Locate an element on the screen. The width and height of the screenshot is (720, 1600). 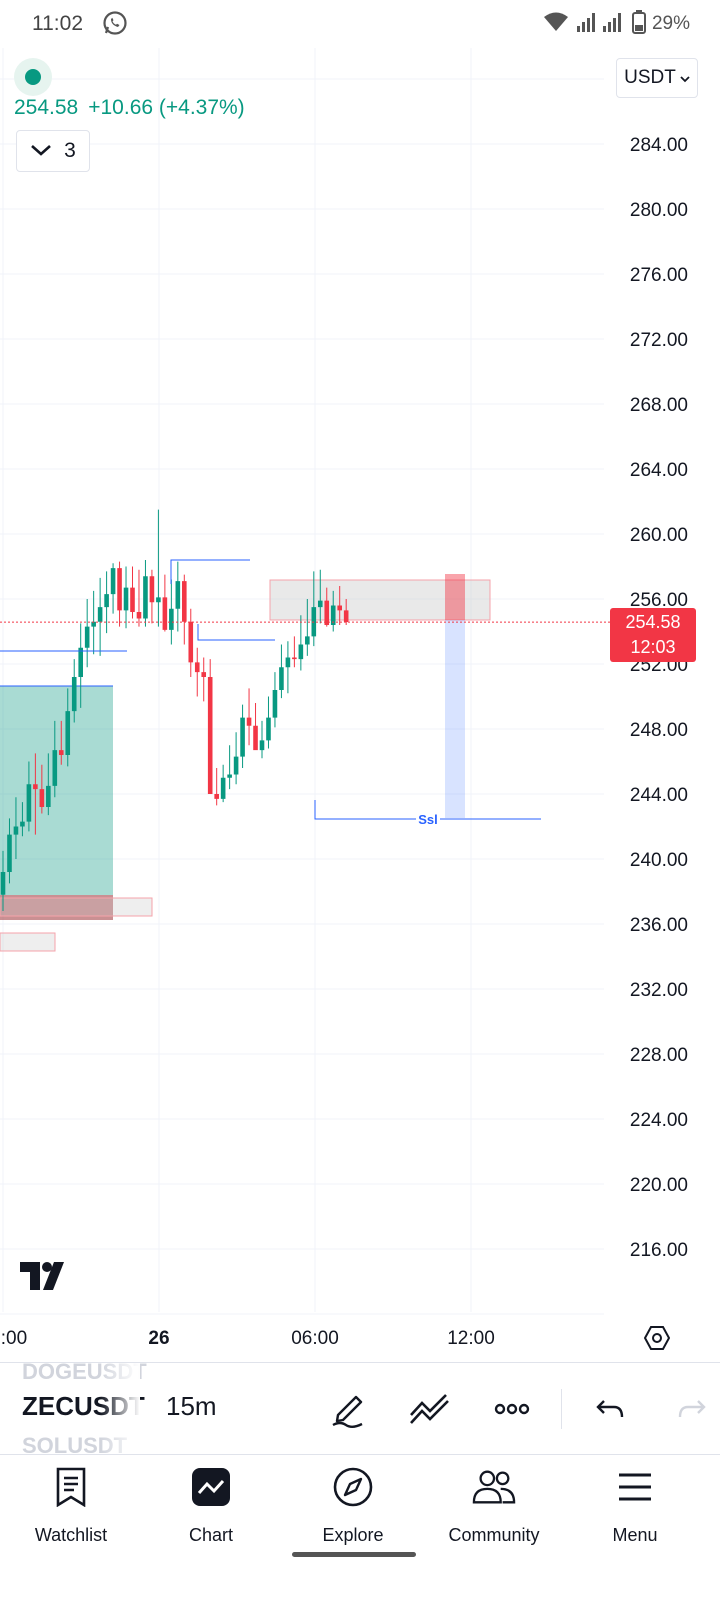
nav-explore: Explore is located at coordinates (353, 1510).